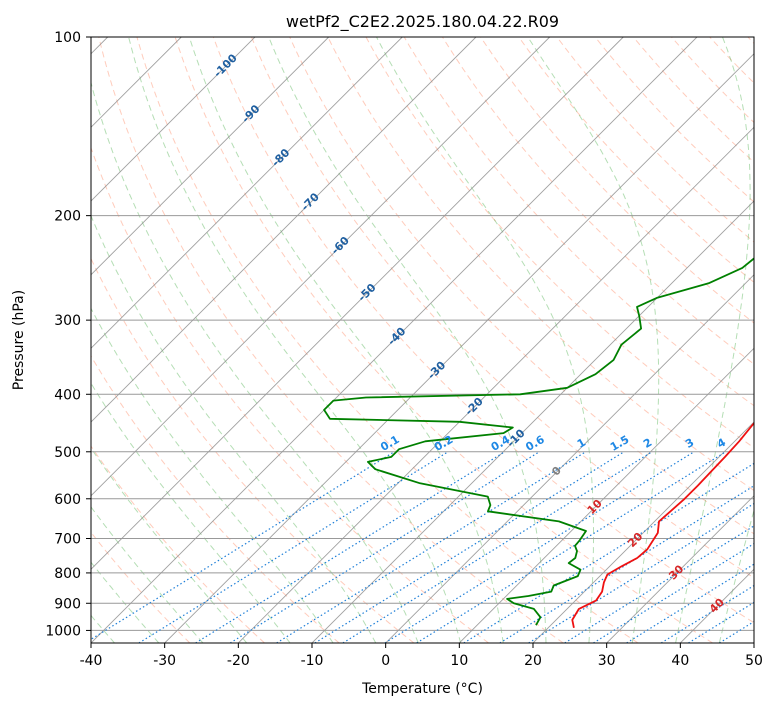  What do you see at coordinates (19, 340) in the screenshot?
I see `y-axis-label: Pressure (hPa)` at bounding box center [19, 340].